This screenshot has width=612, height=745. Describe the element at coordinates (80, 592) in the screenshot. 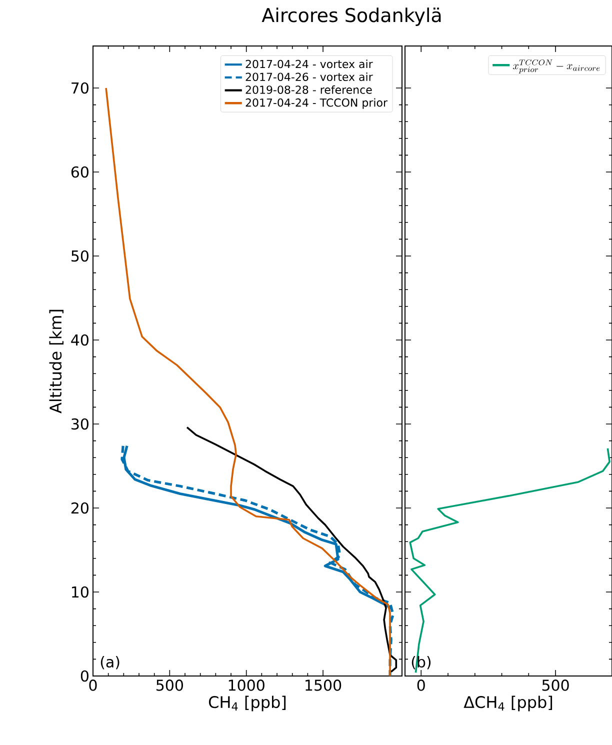

I see `y-tick-label: 10` at that location.